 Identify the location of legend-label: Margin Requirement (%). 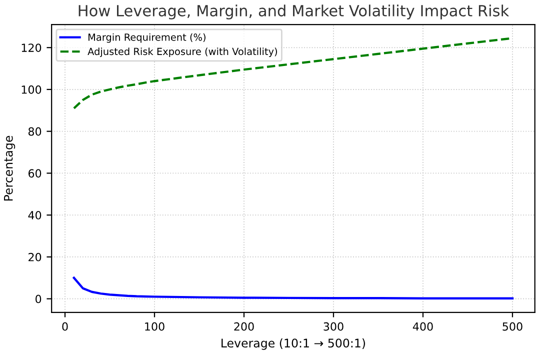
(147, 38).